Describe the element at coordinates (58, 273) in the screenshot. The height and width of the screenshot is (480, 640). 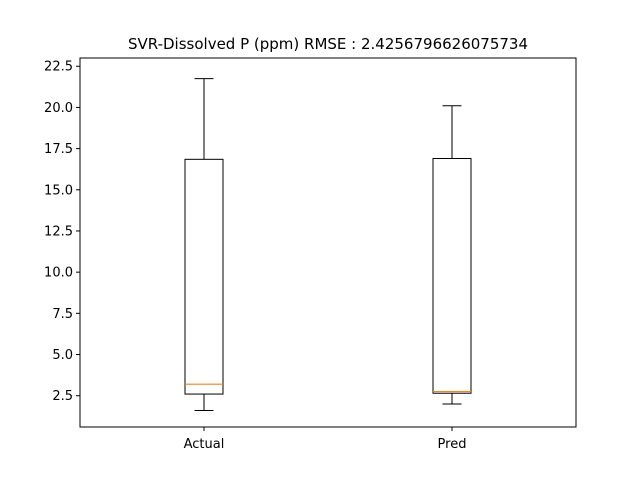
I see `y-tick-label: 10.0` at that location.